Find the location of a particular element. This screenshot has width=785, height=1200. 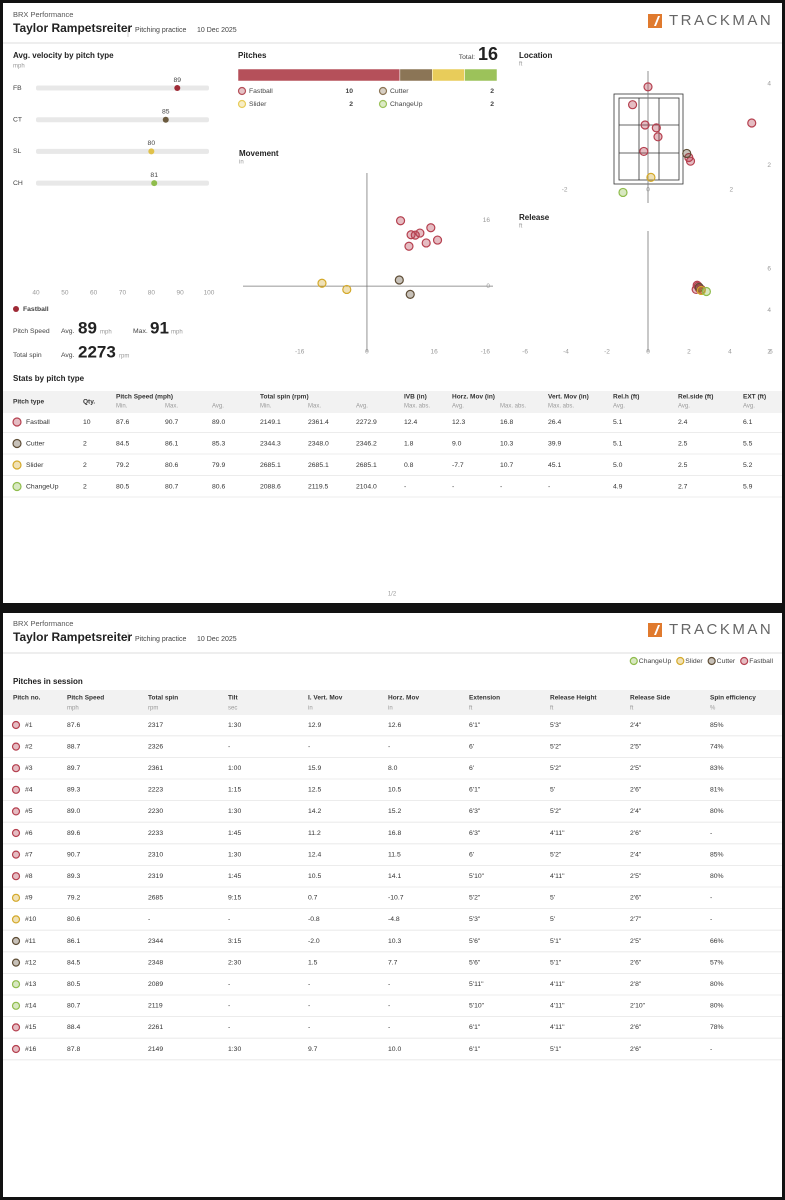

table-cell: 10.5 is located at coordinates (314, 876).